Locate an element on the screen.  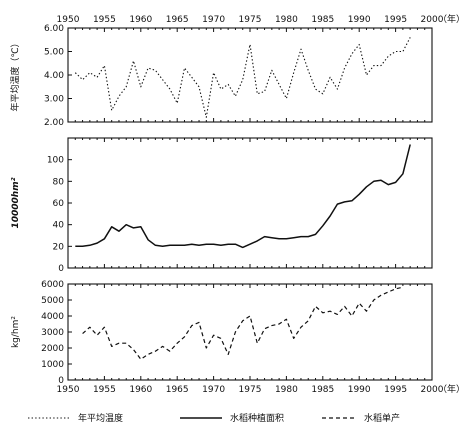
y-tick-label: 3000 is located at coordinates (52, 333).